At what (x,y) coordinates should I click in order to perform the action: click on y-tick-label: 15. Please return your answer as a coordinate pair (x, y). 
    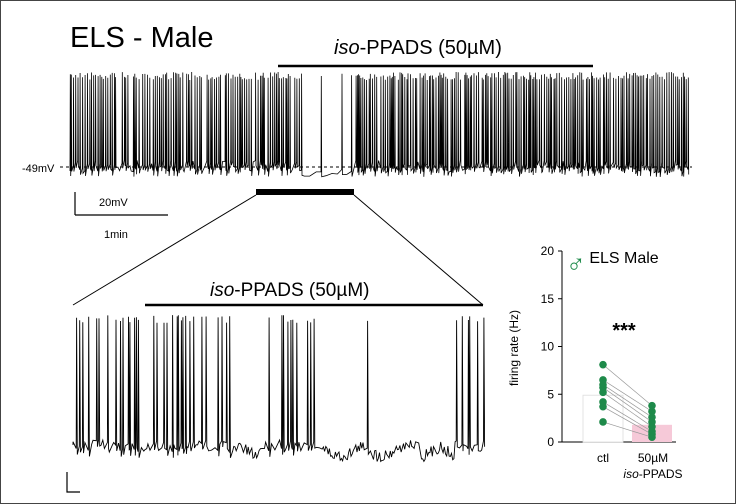
    Looking at the image, I should click on (548, 299).